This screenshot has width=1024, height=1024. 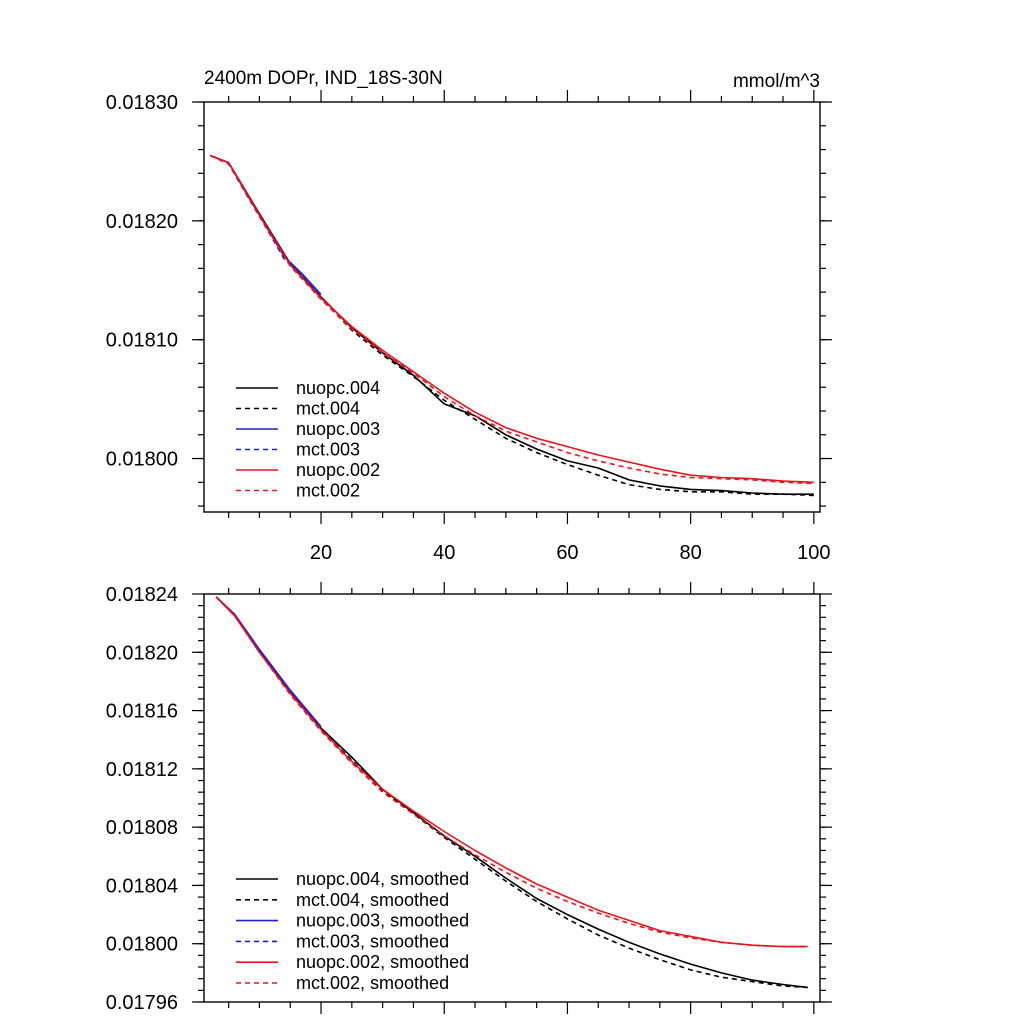 I want to click on legend-label: nuopc.002, smoothed, so click(x=382, y=962).